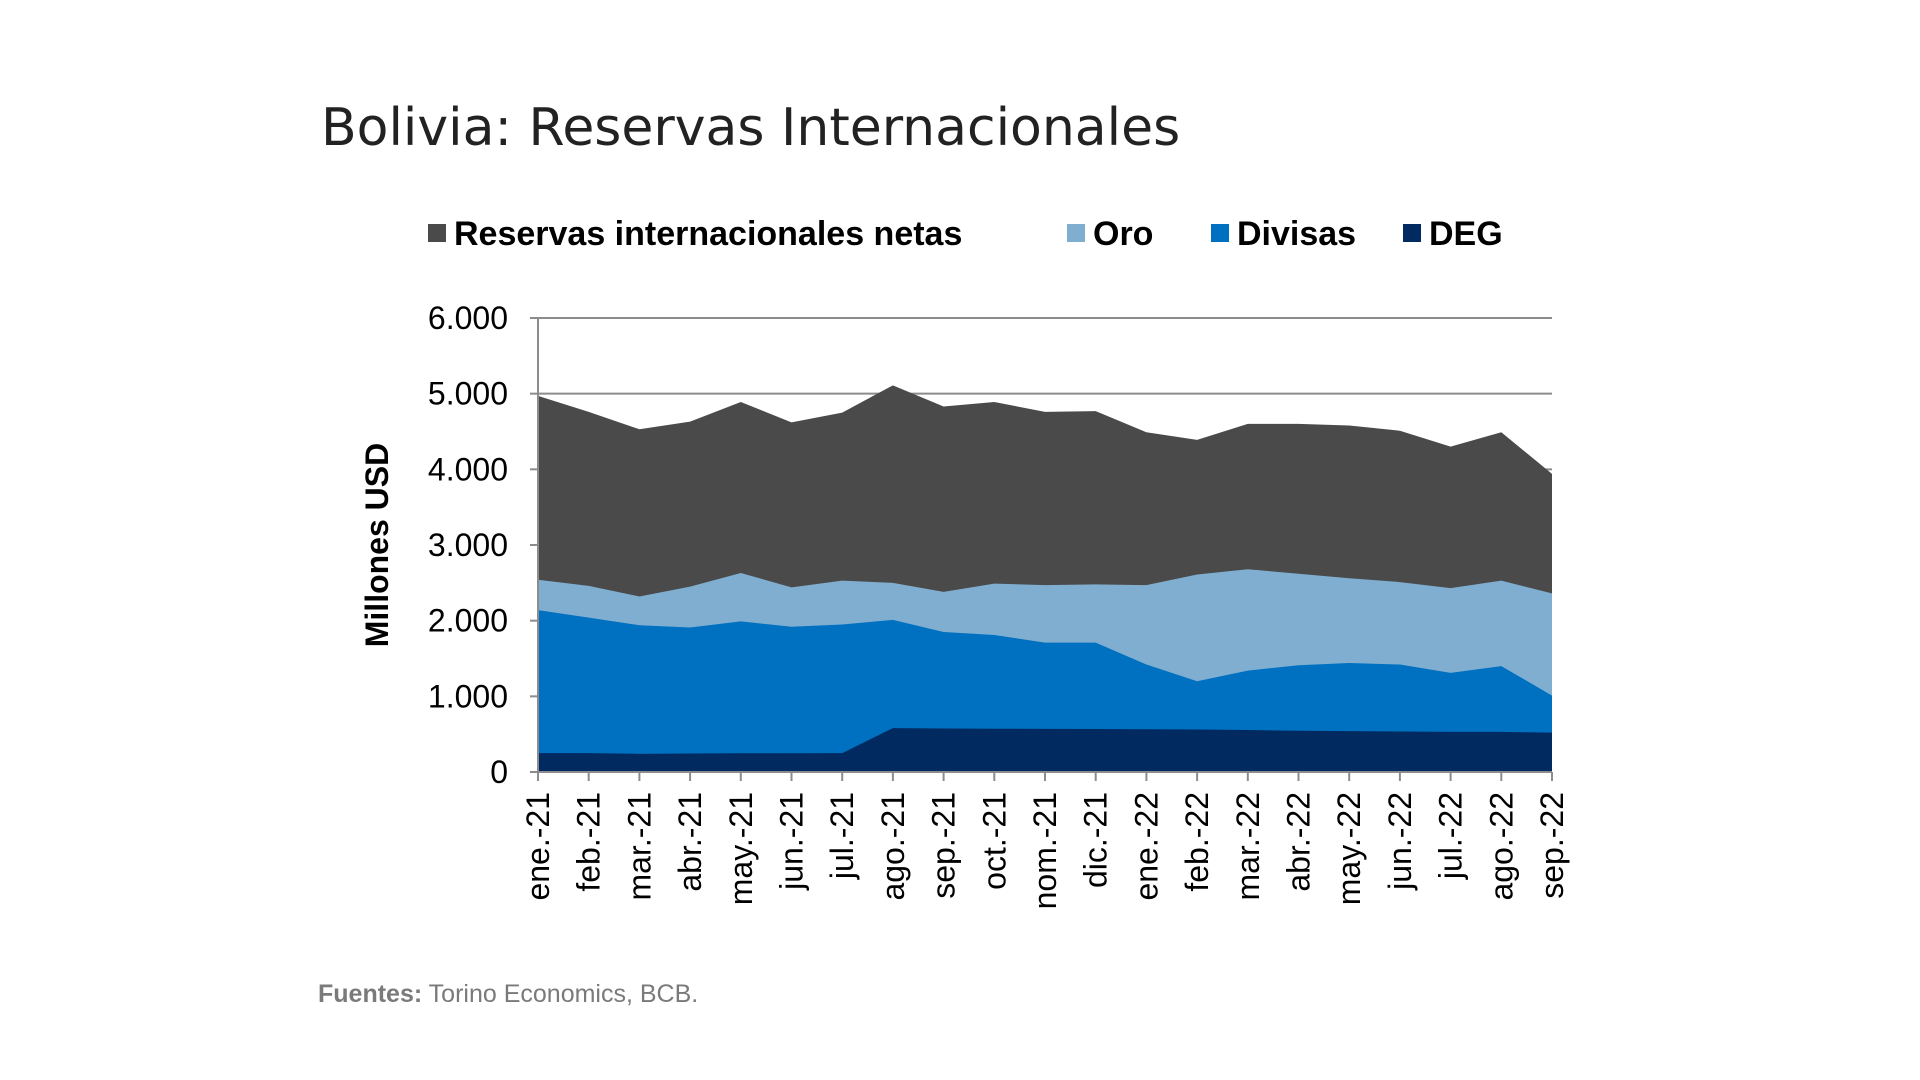 This screenshot has height=1080, width=1920. Describe the element at coordinates (468, 621) in the screenshot. I see `y-tick-label: 2.000` at that location.